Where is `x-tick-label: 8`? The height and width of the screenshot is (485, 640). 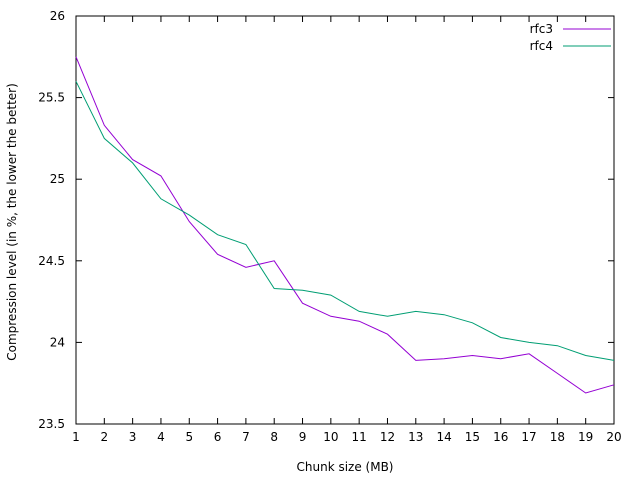
x-tick-label: 8 is located at coordinates (274, 437).